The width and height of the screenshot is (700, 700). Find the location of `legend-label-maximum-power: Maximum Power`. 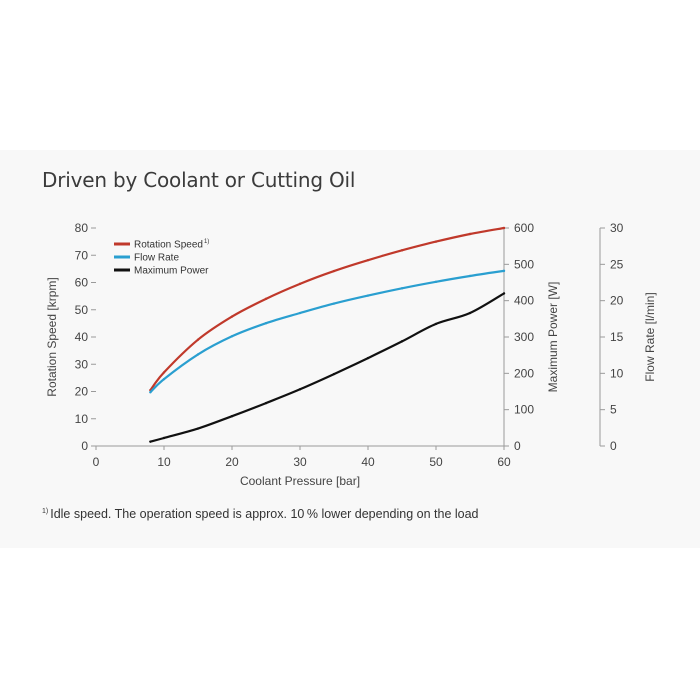

legend-label-maximum-power: Maximum Power is located at coordinates (171, 271).